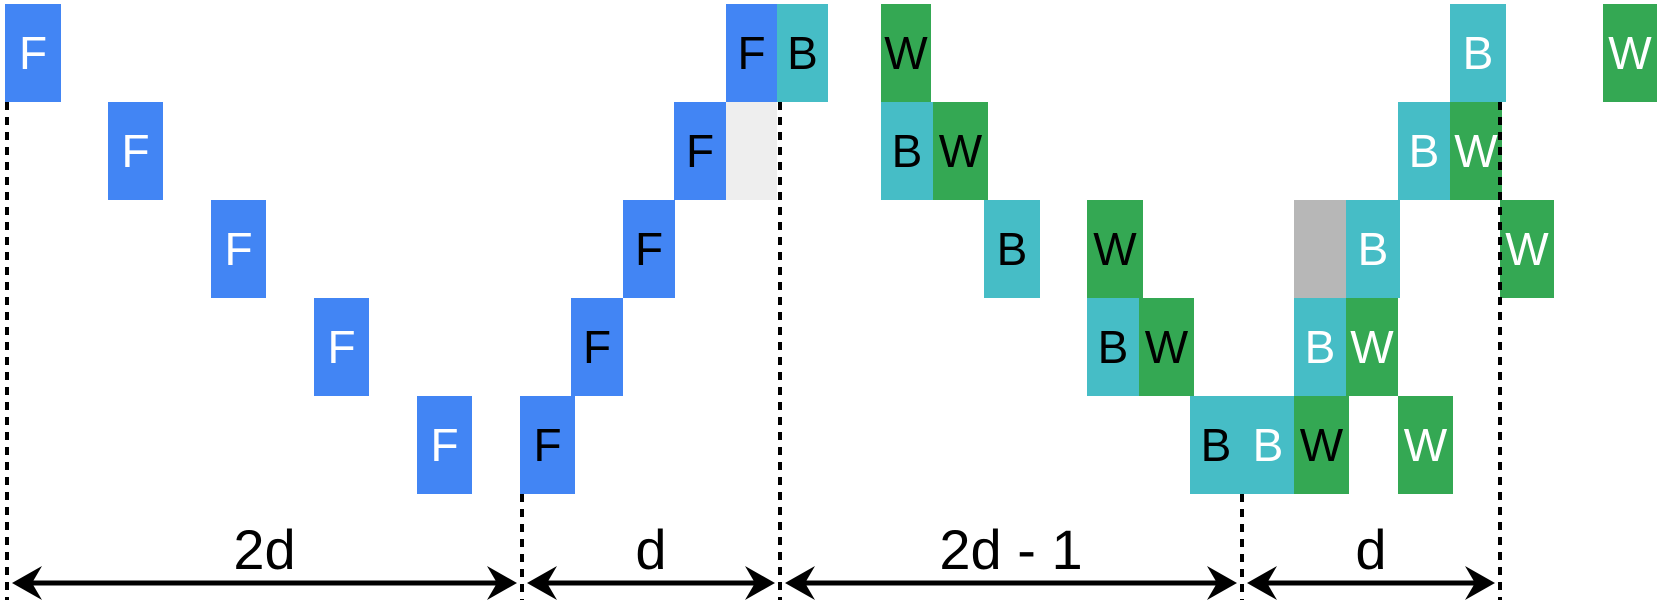 The height and width of the screenshot is (604, 1662). Describe the element at coordinates (1011, 549) in the screenshot. I see `span-label-2d-minus-1: 2d - 1` at that location.